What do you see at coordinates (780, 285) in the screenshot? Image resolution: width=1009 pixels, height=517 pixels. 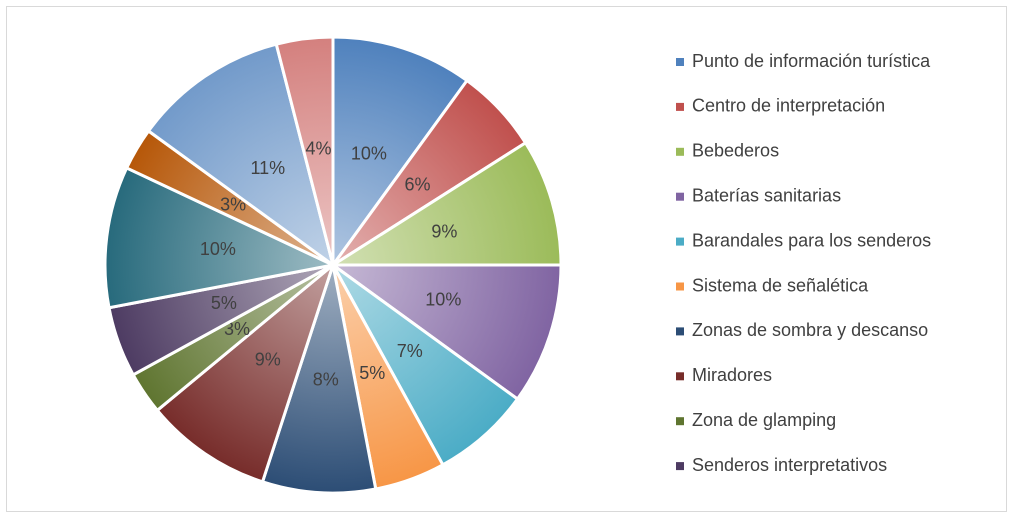 I see `legend-label: Sistema de señalética` at bounding box center [780, 285].